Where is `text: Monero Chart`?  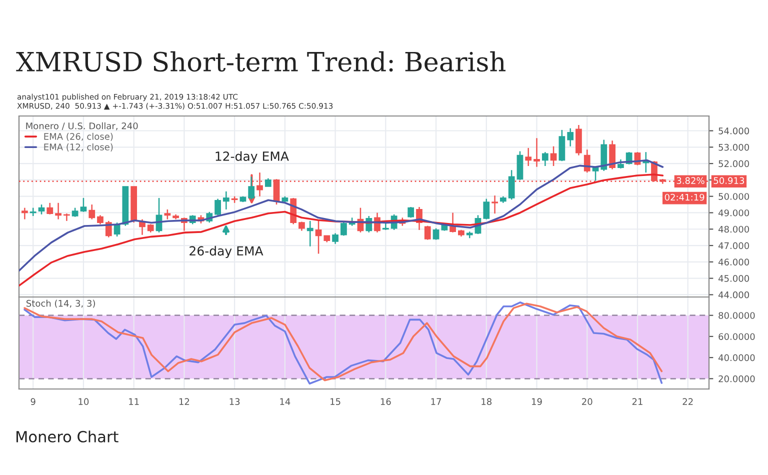
text: Monero Chart is located at coordinates (67, 436).